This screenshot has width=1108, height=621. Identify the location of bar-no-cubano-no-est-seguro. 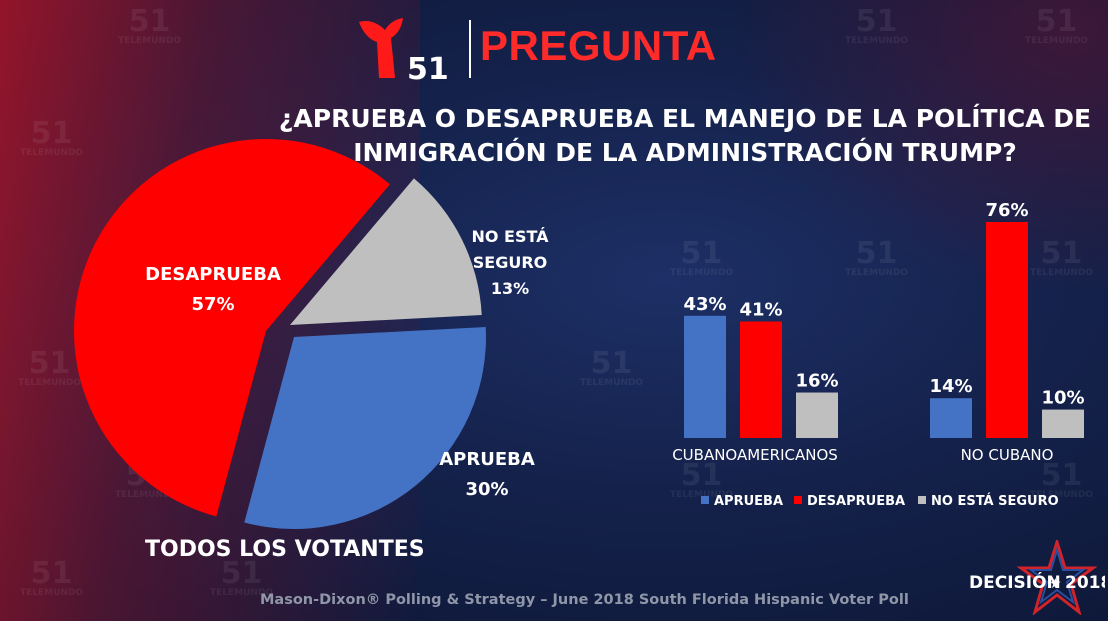
(1063, 423).